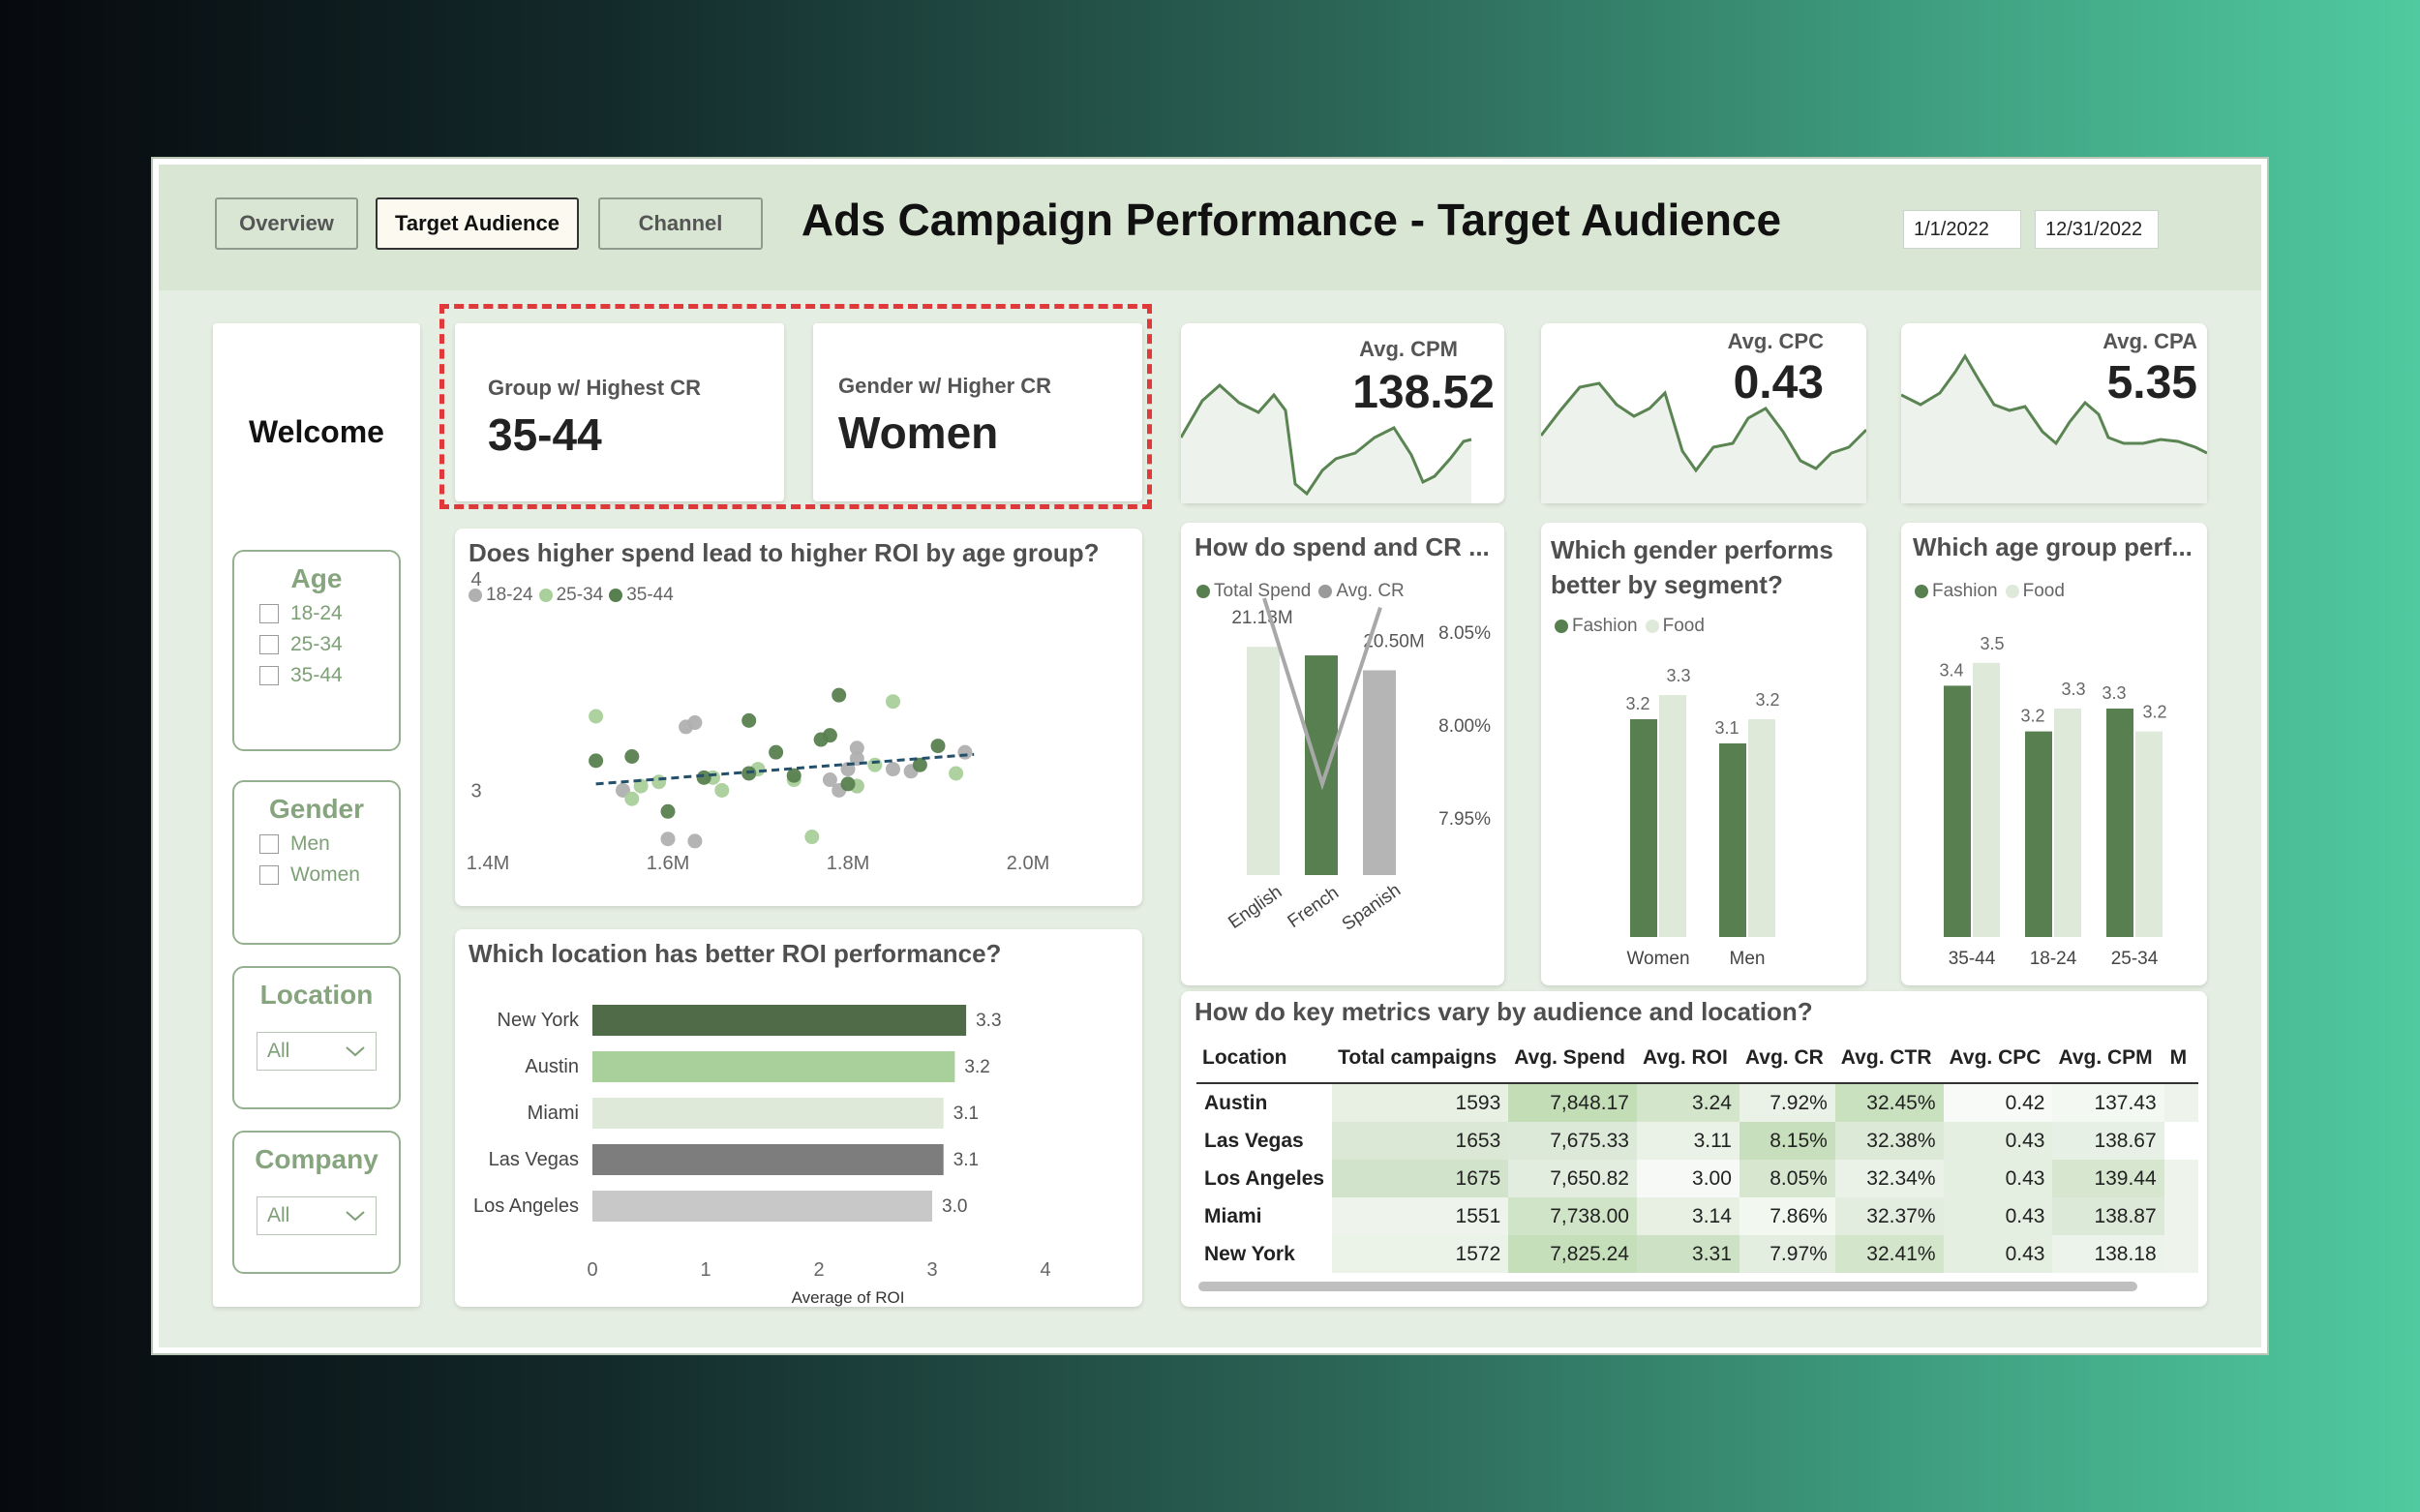  What do you see at coordinates (1787, 1059) in the screenshot?
I see `column-header: Avg. CR` at bounding box center [1787, 1059].